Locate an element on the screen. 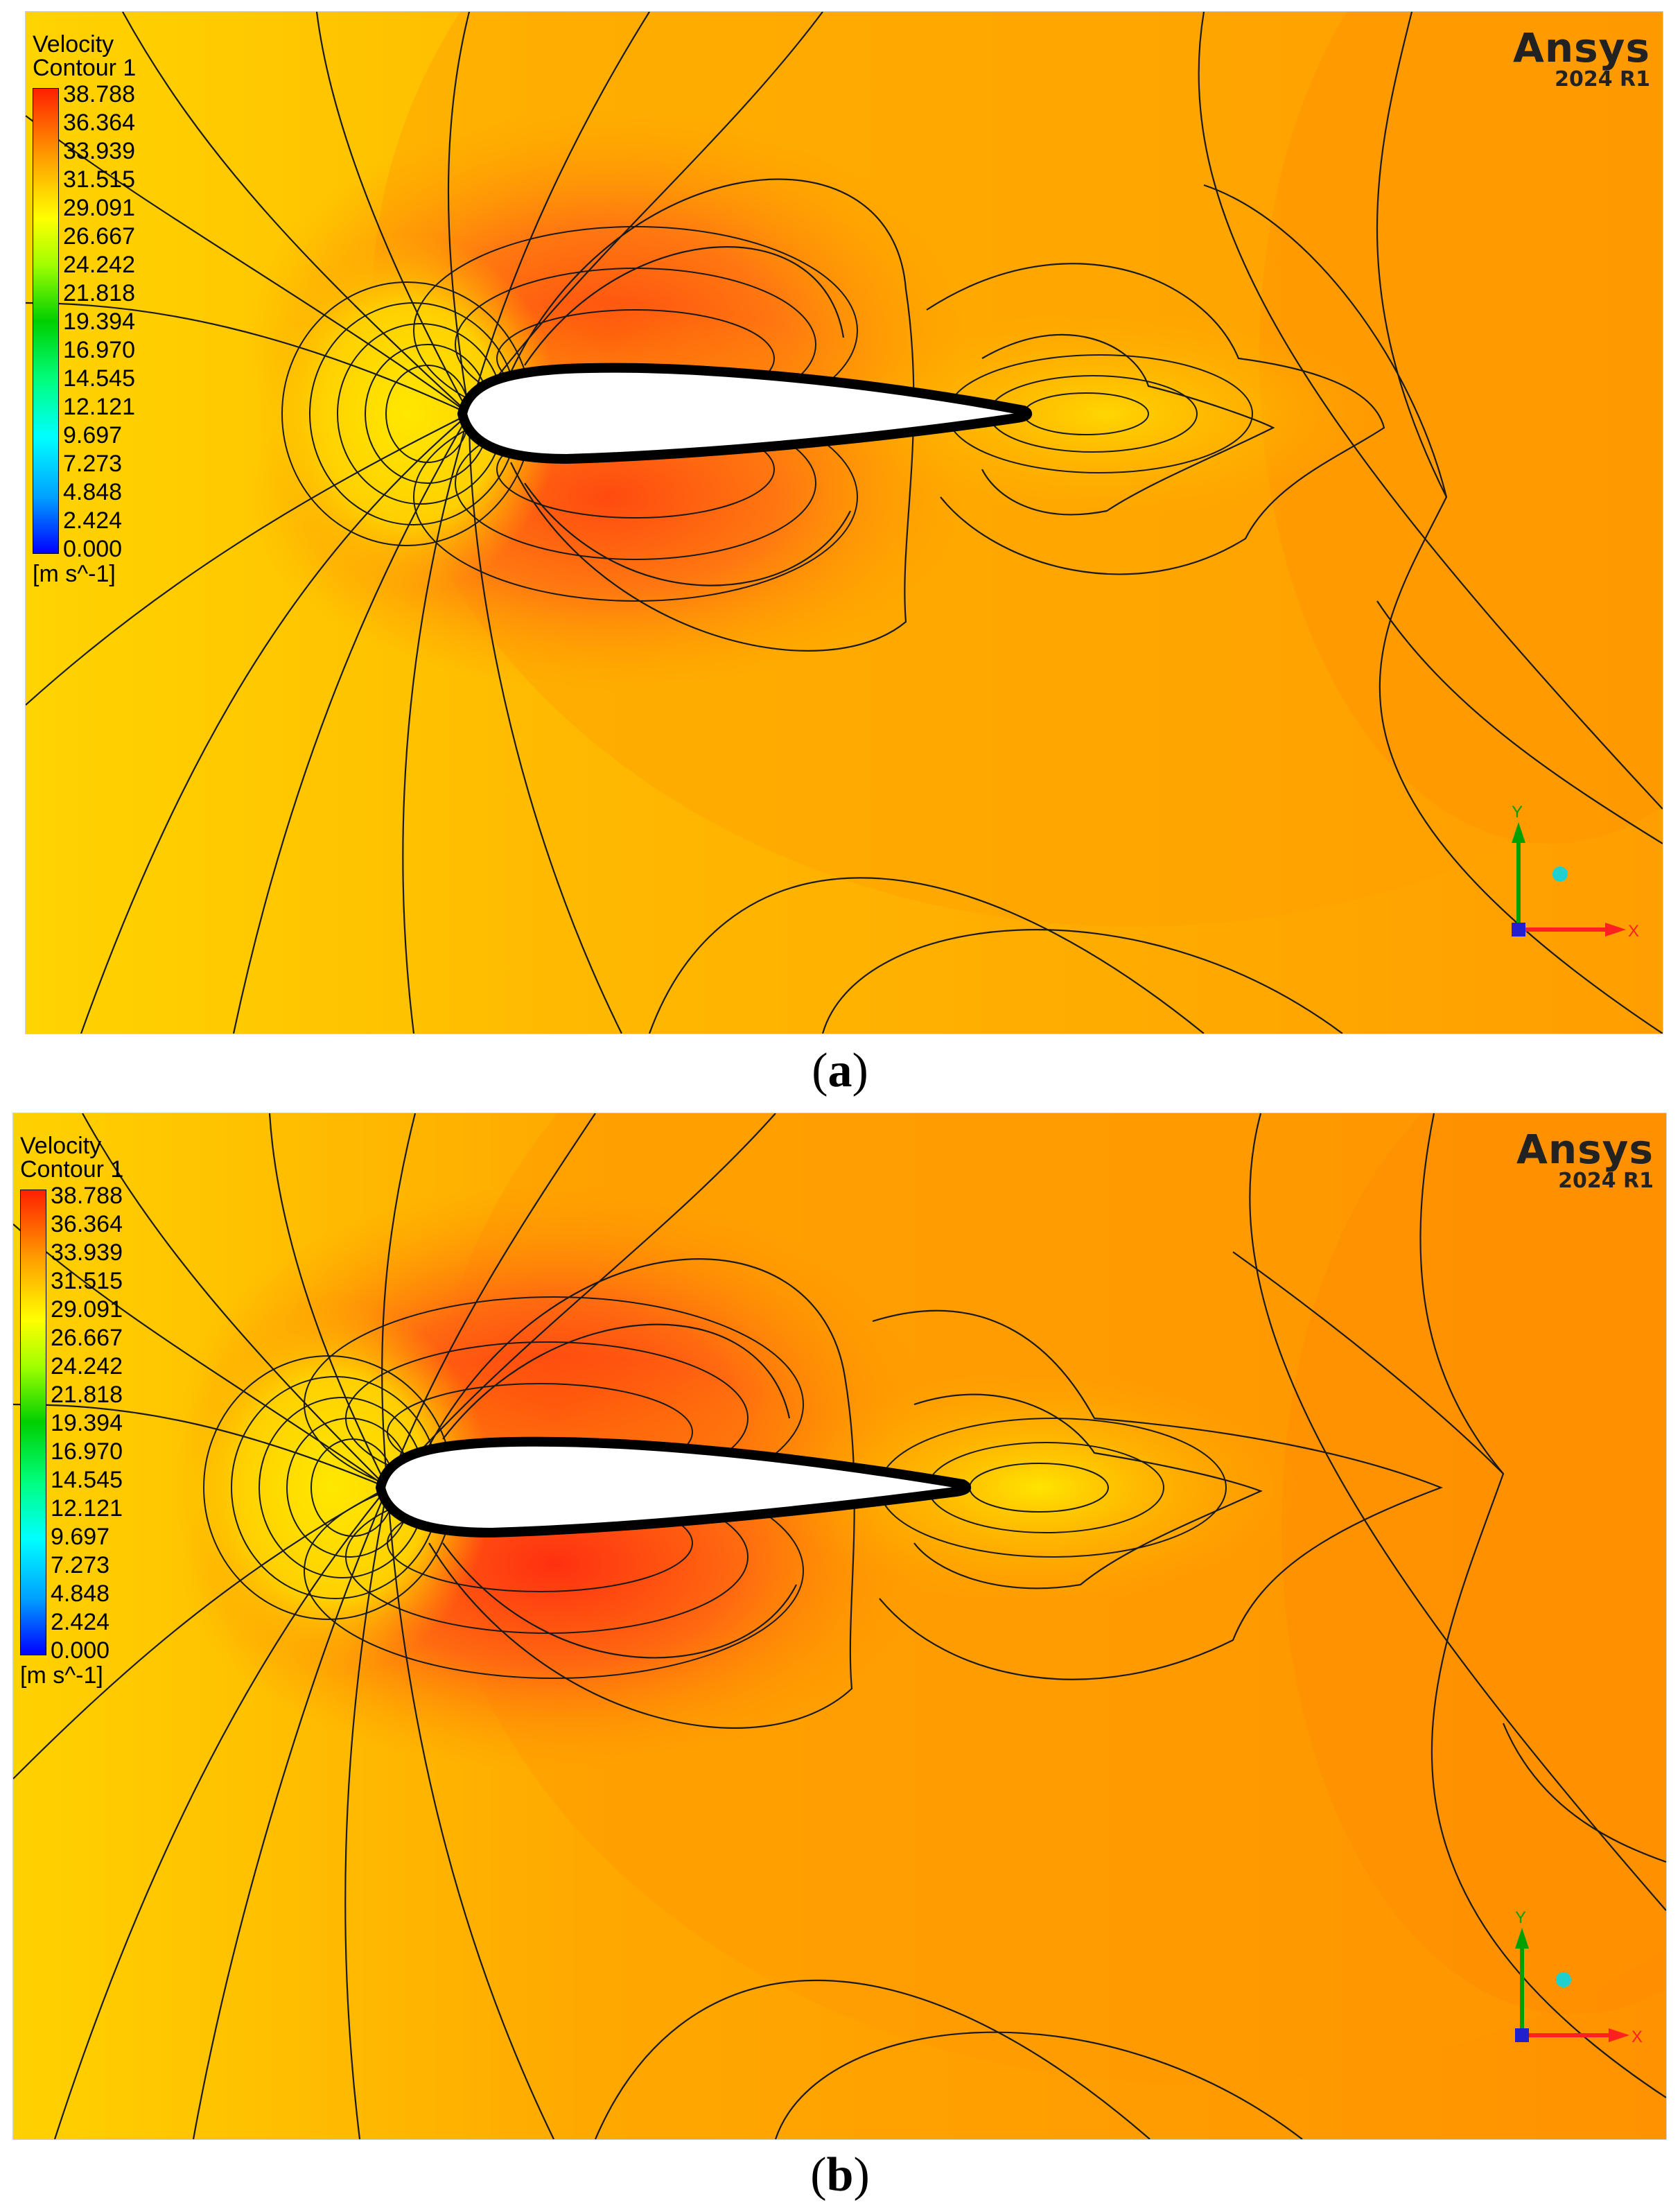 The image size is (1680, 2212). caption-a: (a) is located at coordinates (840, 1071).